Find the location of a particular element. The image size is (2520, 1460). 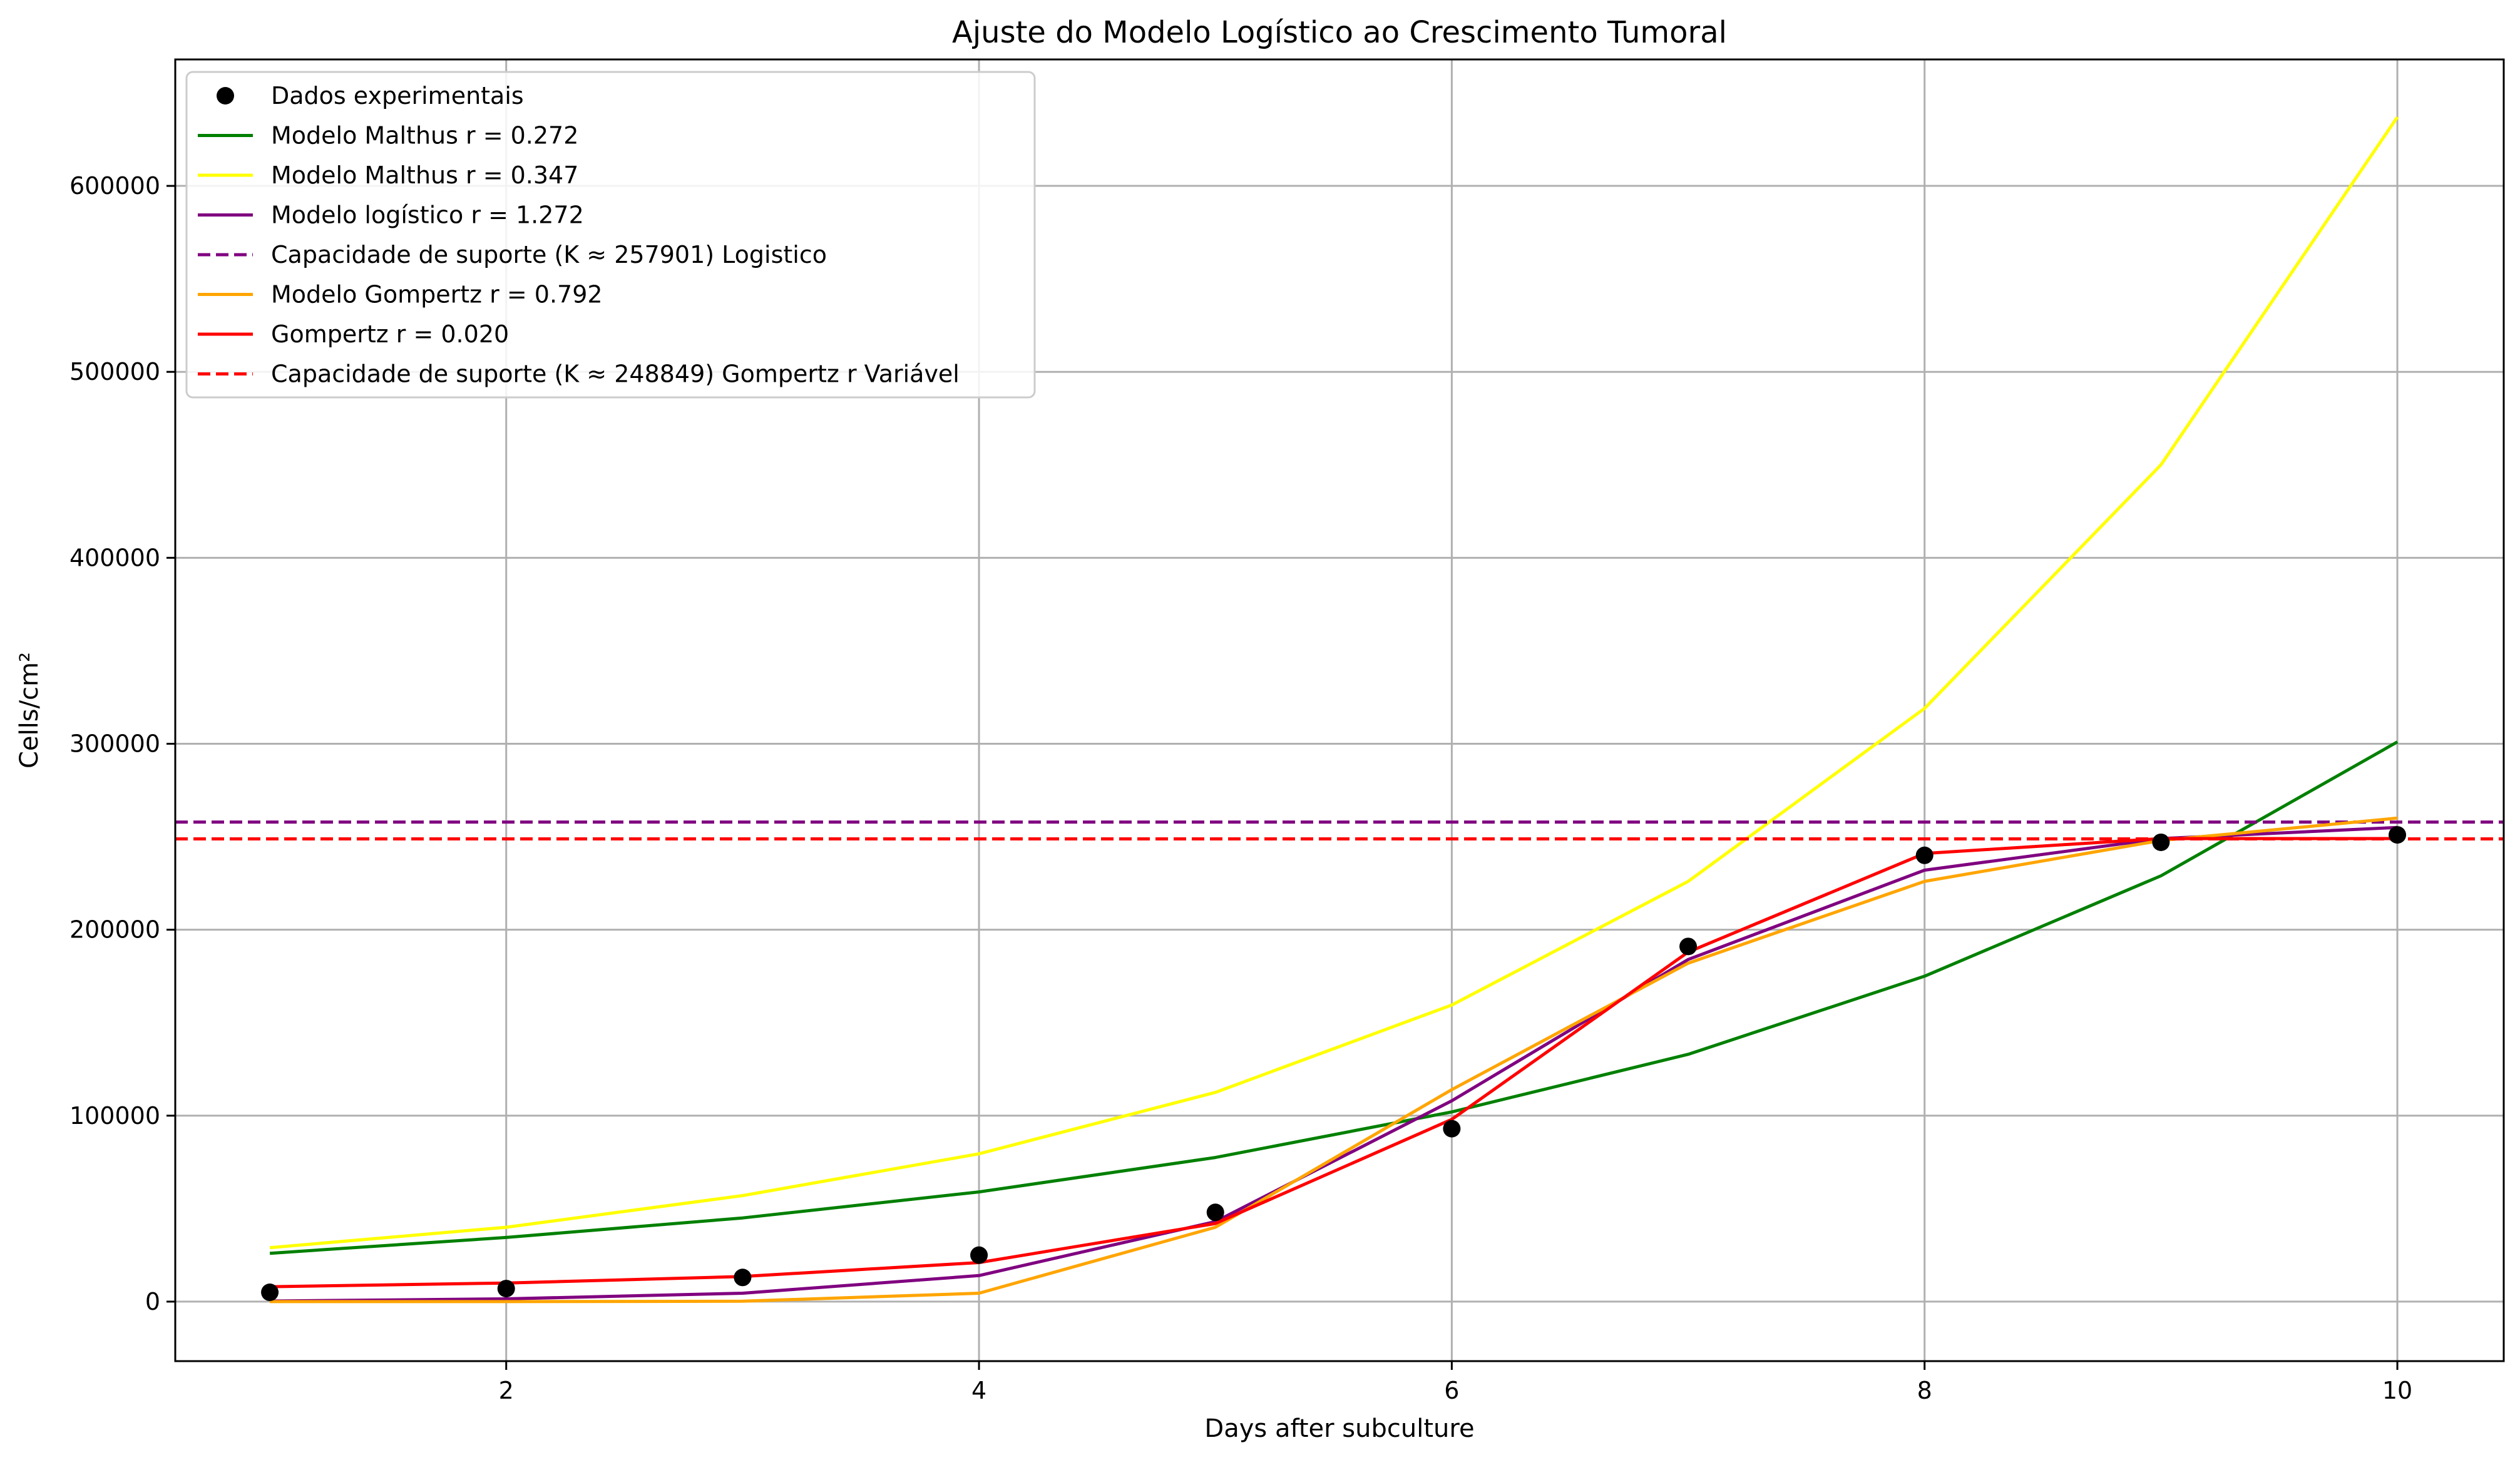

legend-label: Modelo Malthus r = 0.272 is located at coordinates (425, 136).